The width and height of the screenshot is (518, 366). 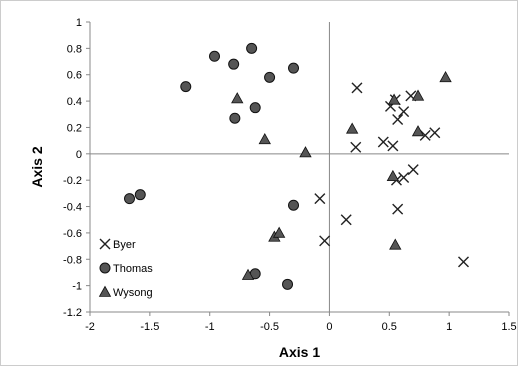 What do you see at coordinates (149, 327) in the screenshot?
I see `x-tick-label: -1.5` at bounding box center [149, 327].